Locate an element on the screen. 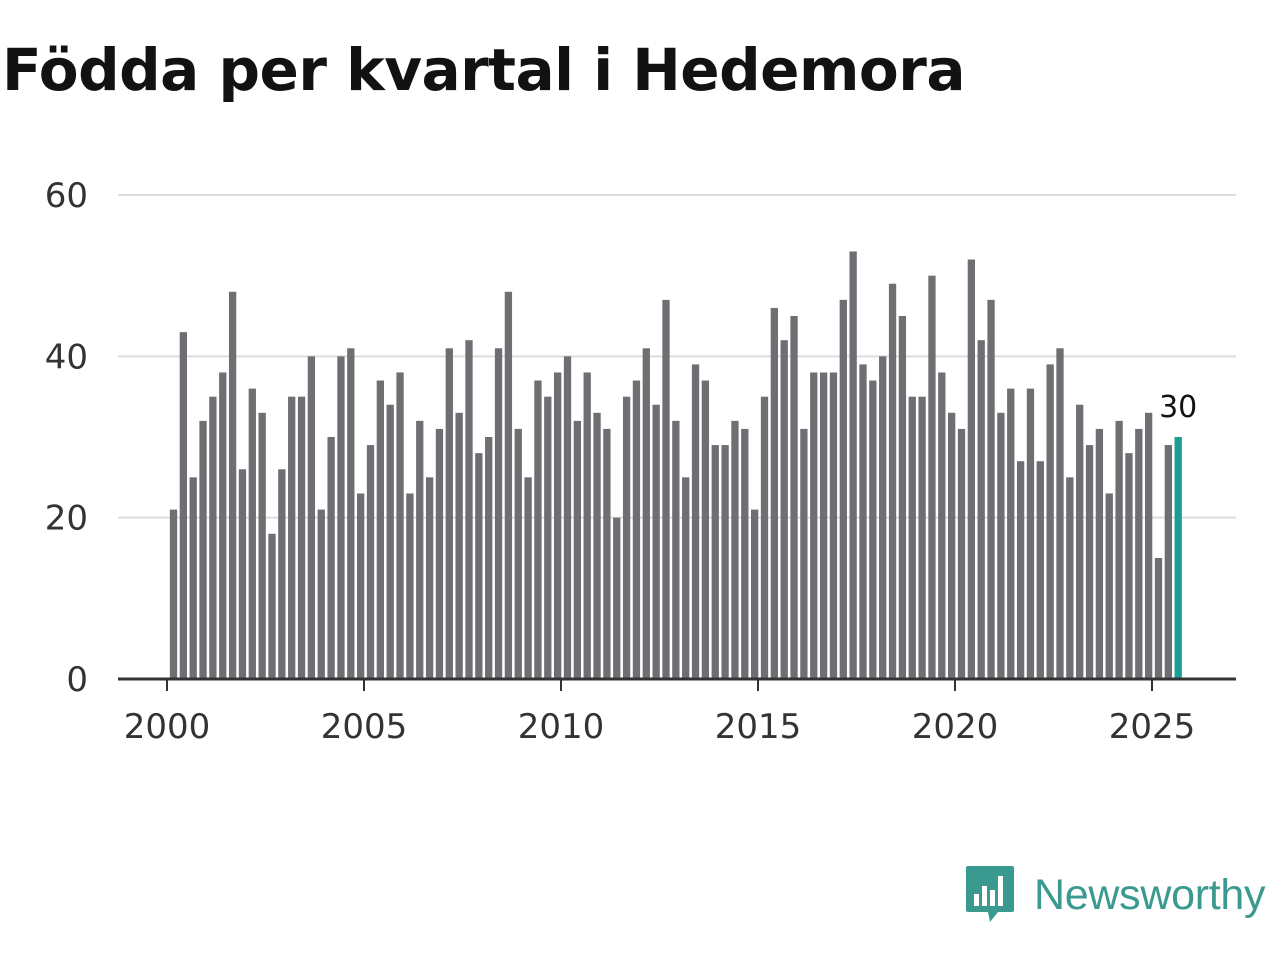  y-tick-label: 0 is located at coordinates (77, 680).